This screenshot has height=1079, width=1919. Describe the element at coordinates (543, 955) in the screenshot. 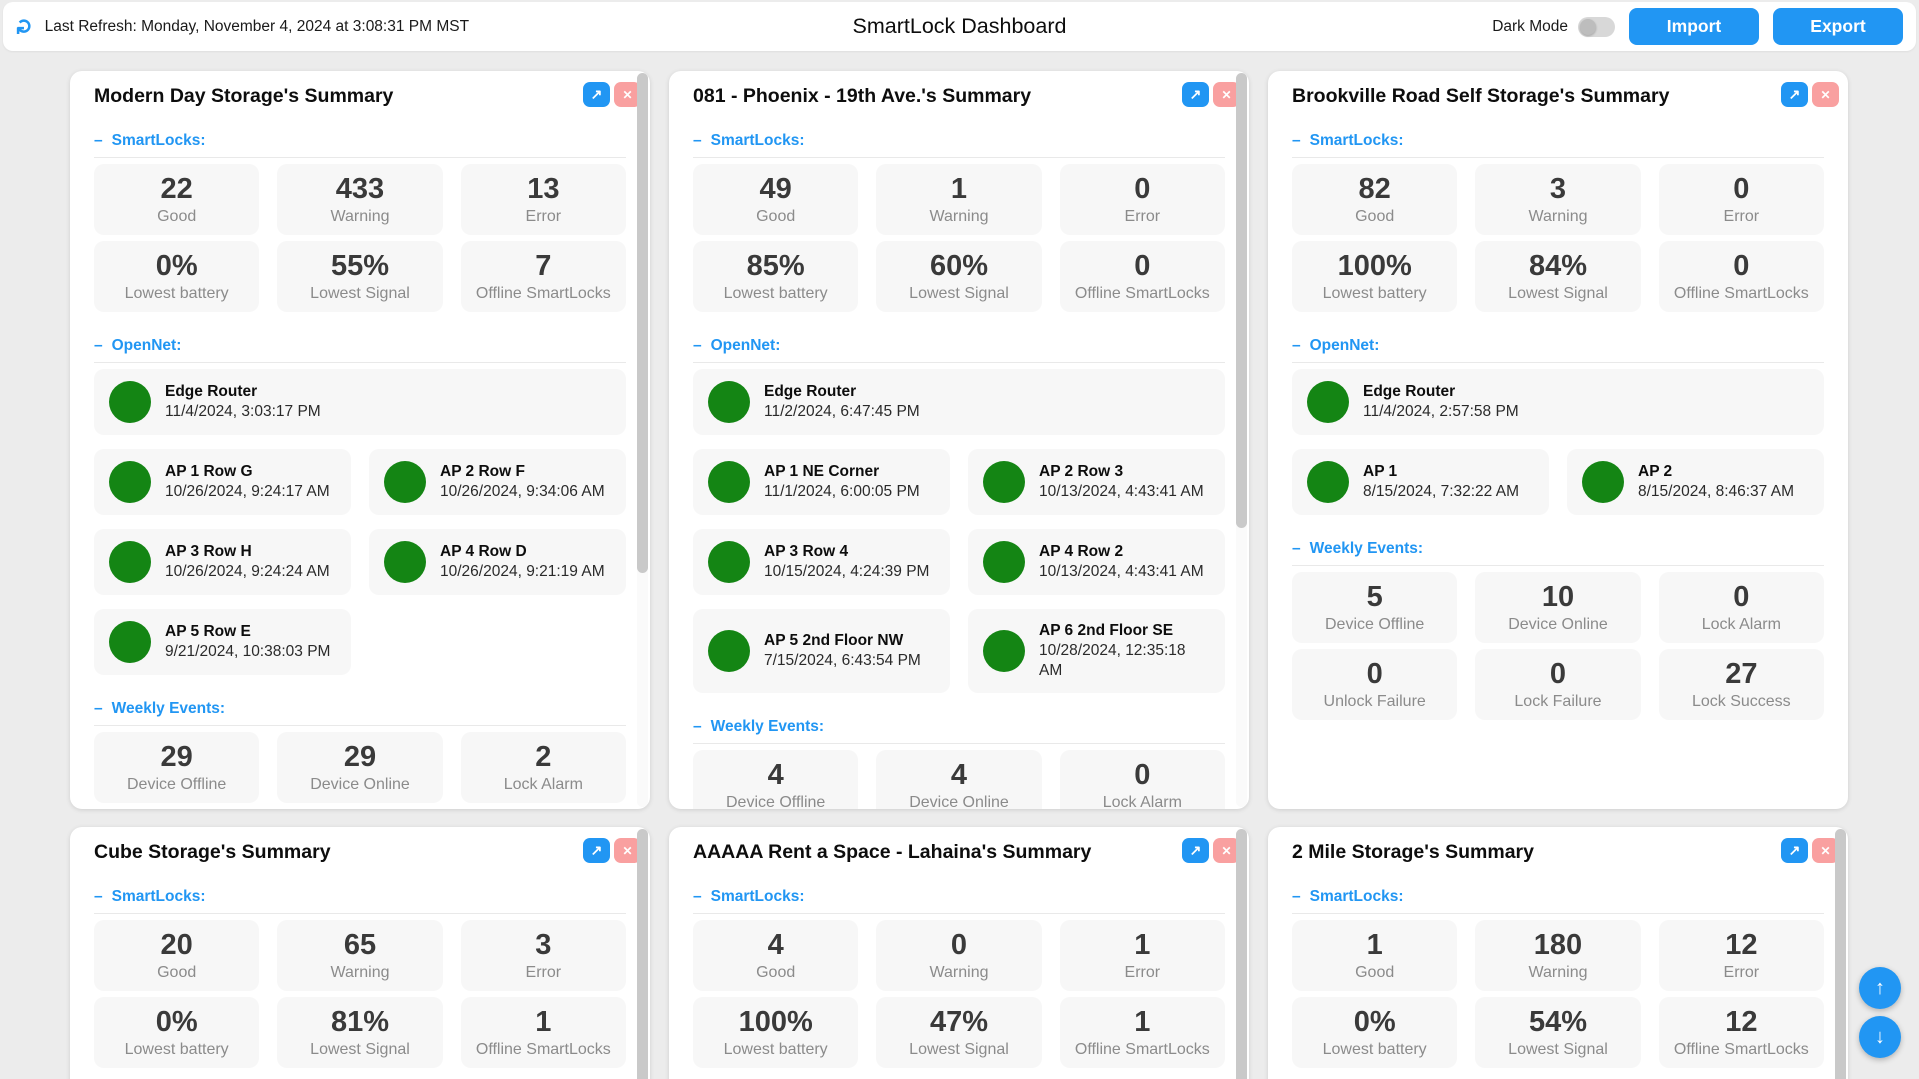

I see `stat-tile: 3 Error` at that location.